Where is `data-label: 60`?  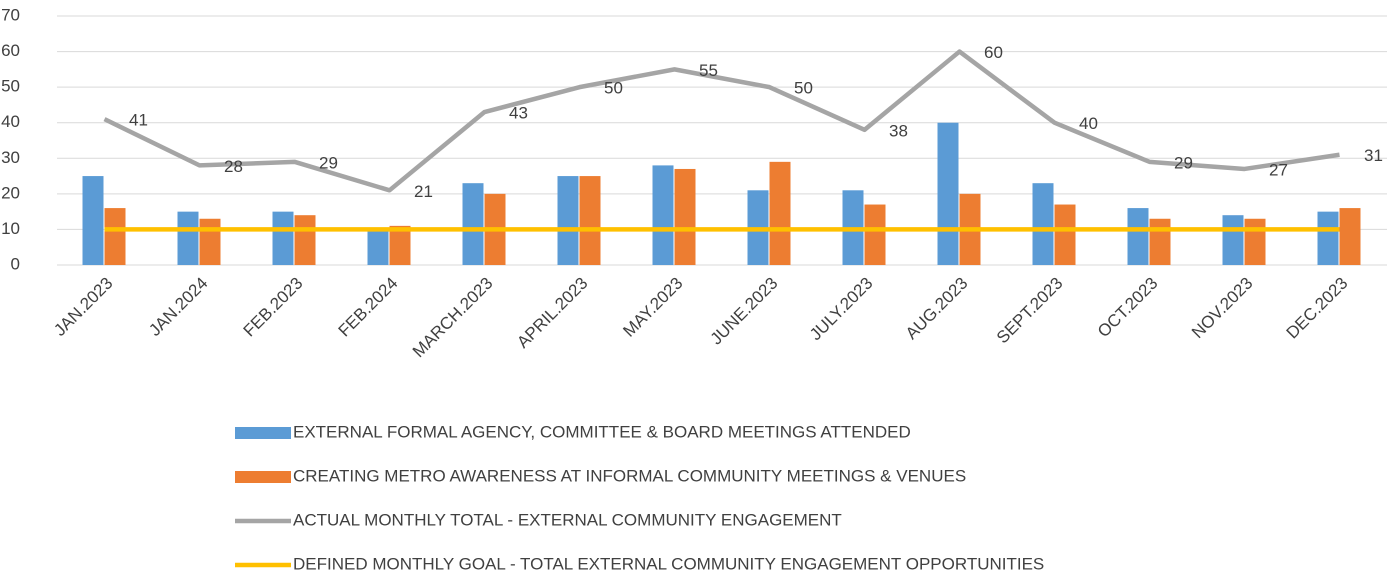 data-label: 60 is located at coordinates (993, 52).